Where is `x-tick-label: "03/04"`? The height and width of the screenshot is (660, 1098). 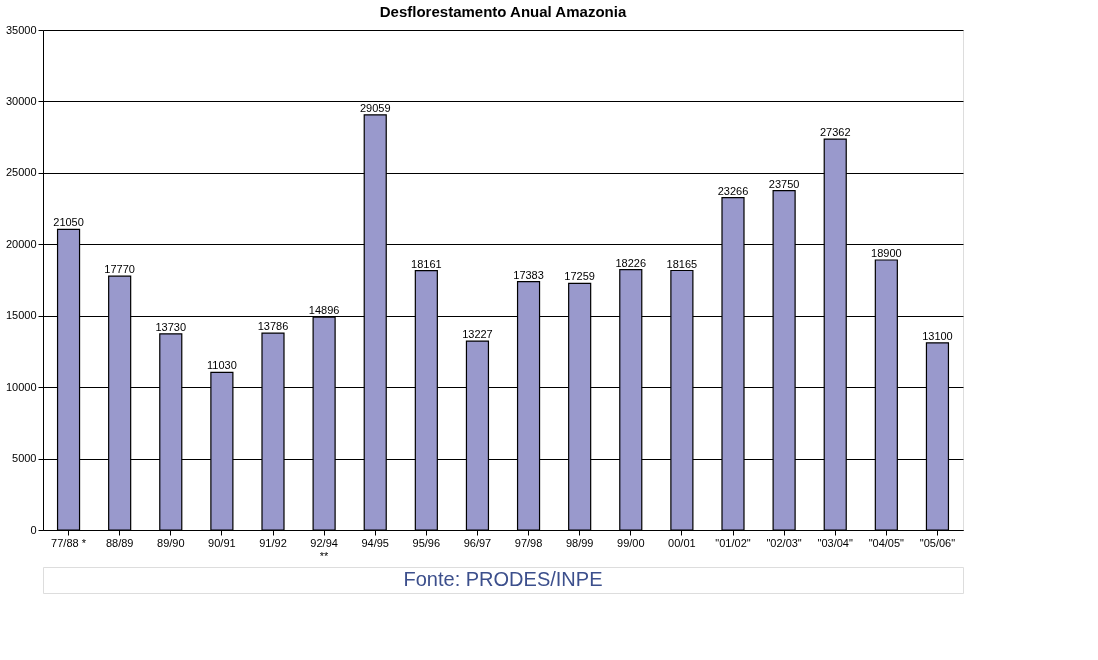
x-tick-label: "03/04" is located at coordinates (835, 542).